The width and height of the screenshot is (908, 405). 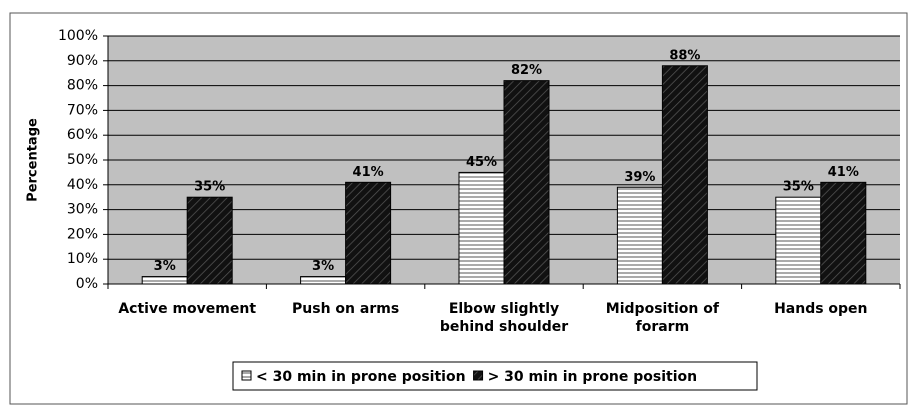 I want to click on data-label: 88%, so click(x=684, y=55).